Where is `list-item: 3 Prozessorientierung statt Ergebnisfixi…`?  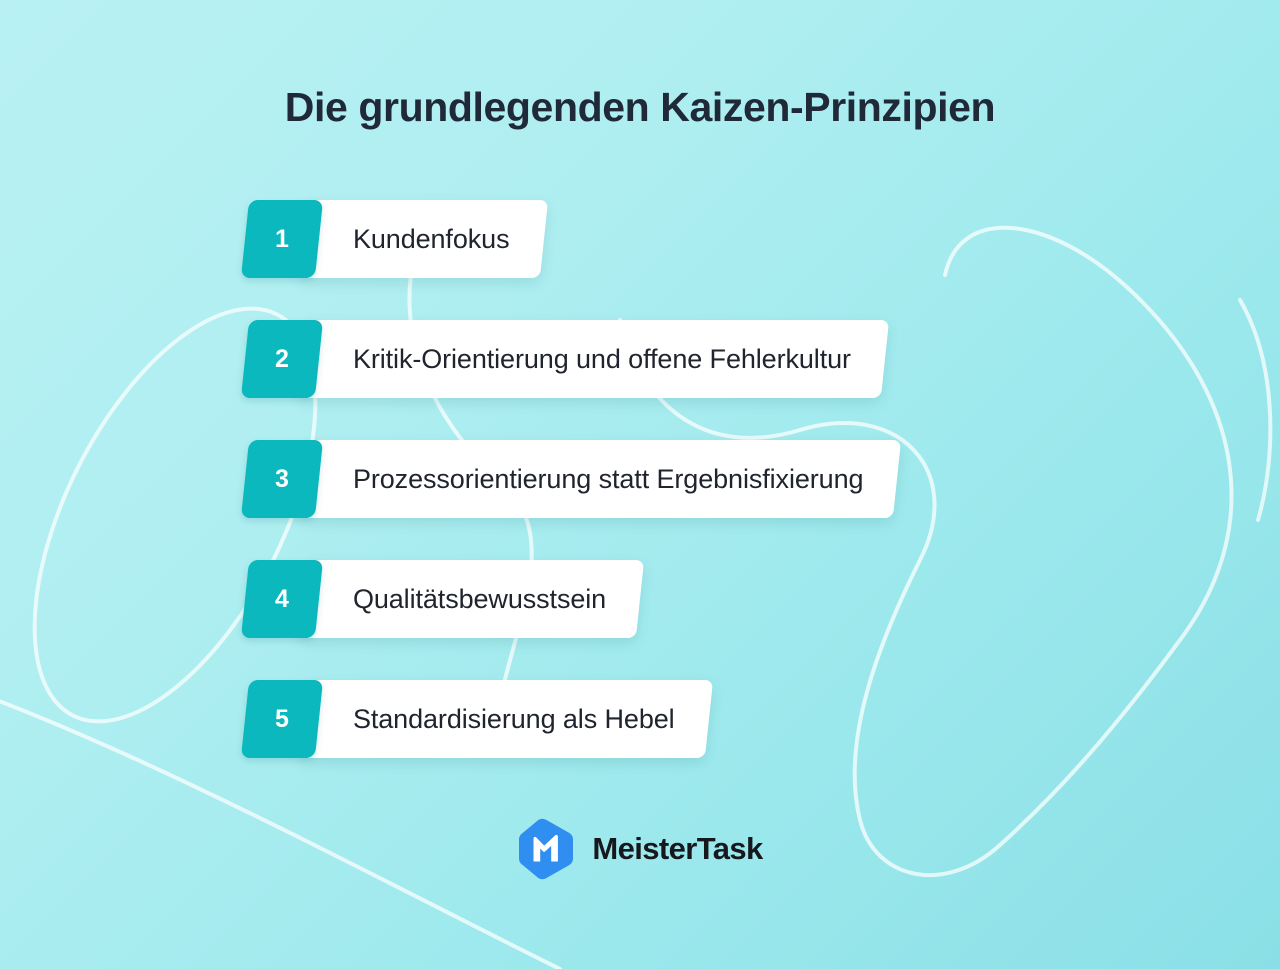 list-item: 3 Prozessorientierung statt Ergebnisfixi… is located at coordinates (571, 479).